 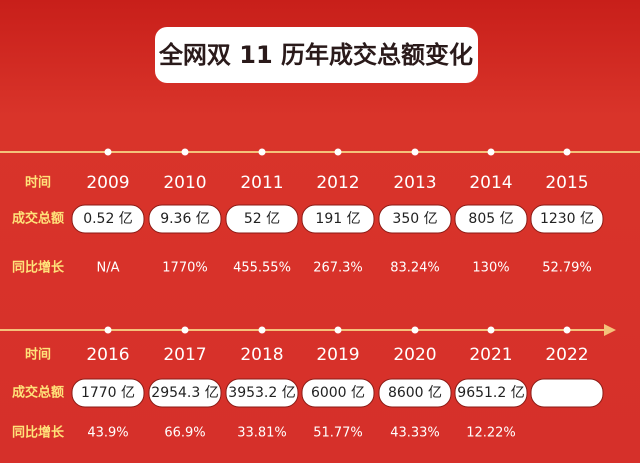 I want to click on year: 2017, so click(x=184, y=355).